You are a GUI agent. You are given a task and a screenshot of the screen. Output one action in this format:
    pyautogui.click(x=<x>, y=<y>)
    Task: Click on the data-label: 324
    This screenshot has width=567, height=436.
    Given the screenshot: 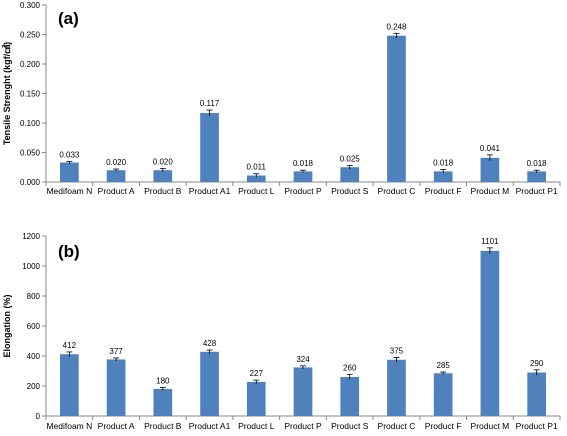 What is the action you would take?
    pyautogui.click(x=303, y=359)
    